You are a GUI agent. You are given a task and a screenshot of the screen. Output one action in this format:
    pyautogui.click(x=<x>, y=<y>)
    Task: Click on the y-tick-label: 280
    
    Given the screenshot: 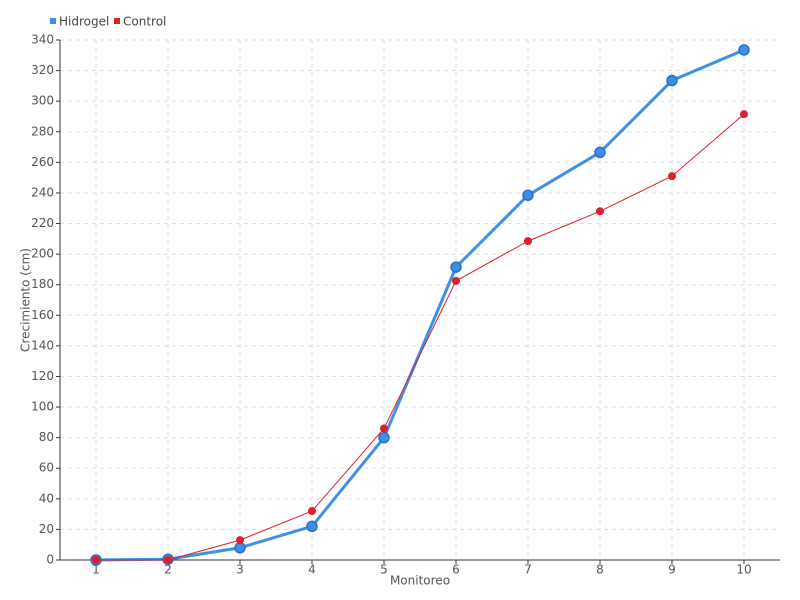 What is the action you would take?
    pyautogui.click(x=42, y=131)
    